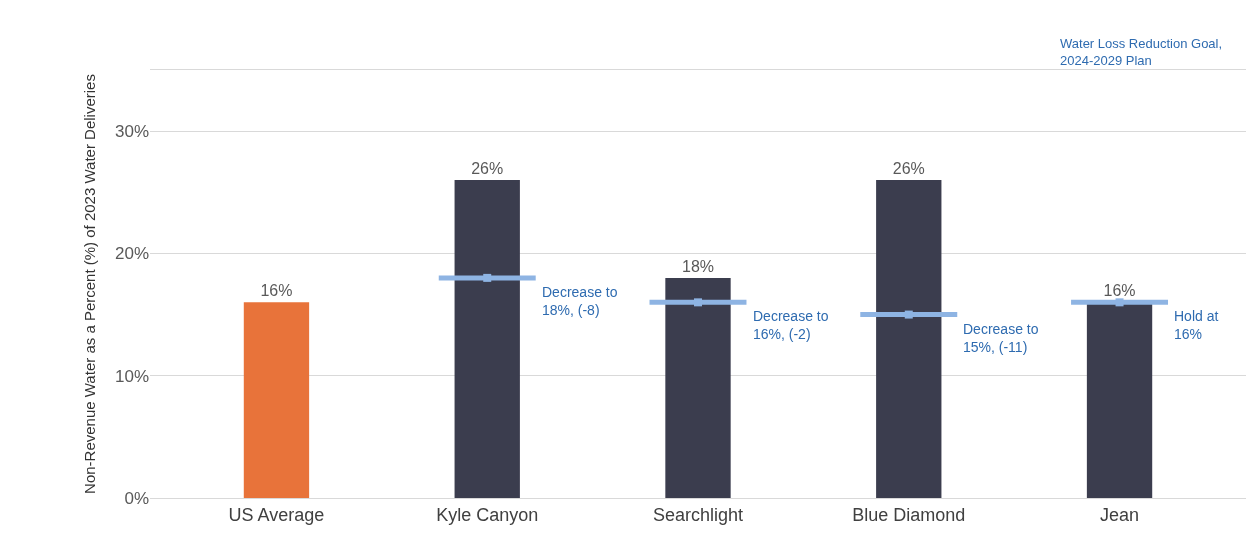 The height and width of the screenshot is (548, 1256). I want to click on x-tick-label: Blue Diamond, so click(909, 514).